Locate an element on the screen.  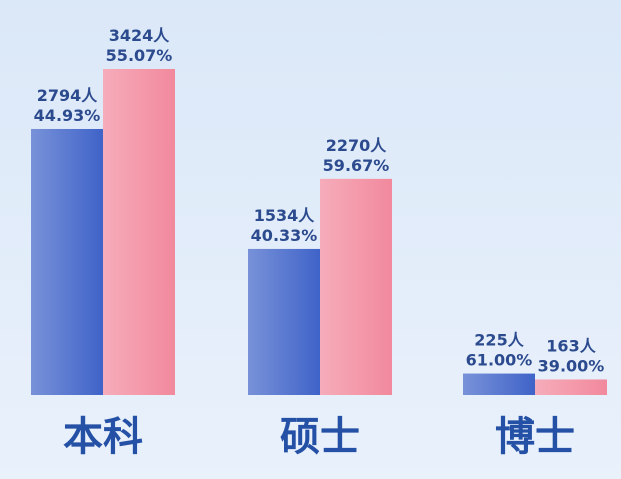
share-label: 44.93% is located at coordinates (67, 115).